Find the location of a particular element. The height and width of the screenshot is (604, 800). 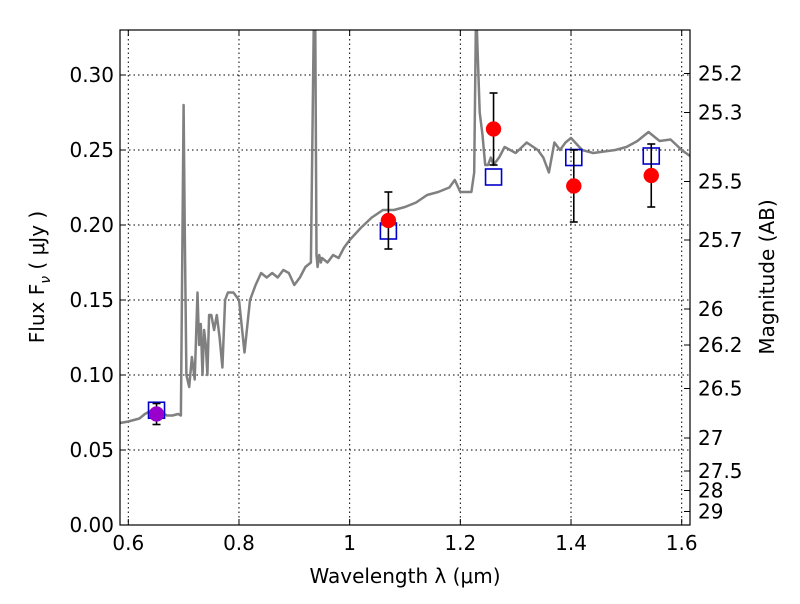

y-axis-title-sub: ν is located at coordinates (46, 280).